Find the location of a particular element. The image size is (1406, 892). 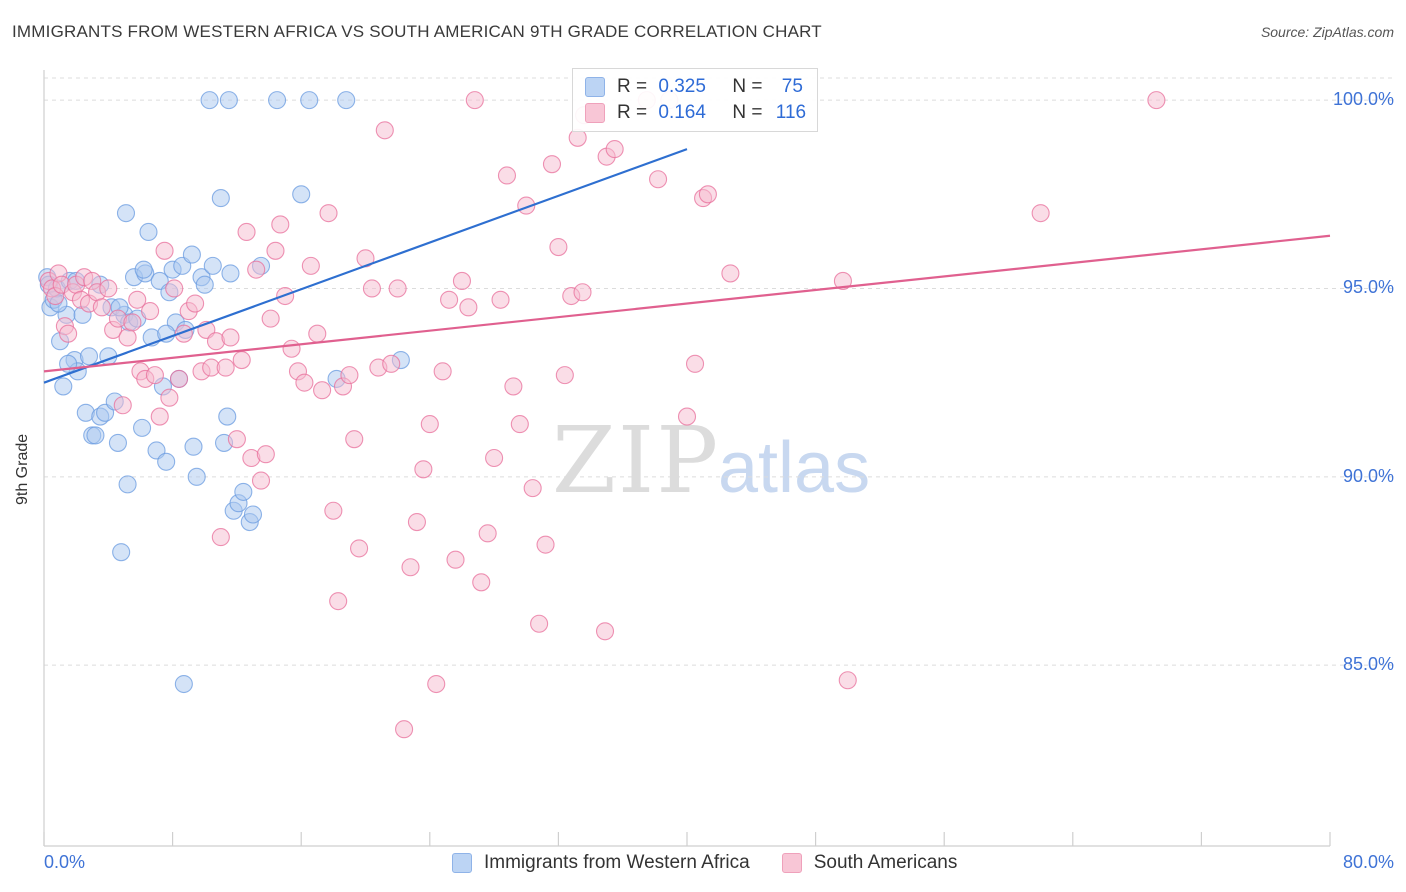

legend-label: South Americans is located at coordinates (885, 862).